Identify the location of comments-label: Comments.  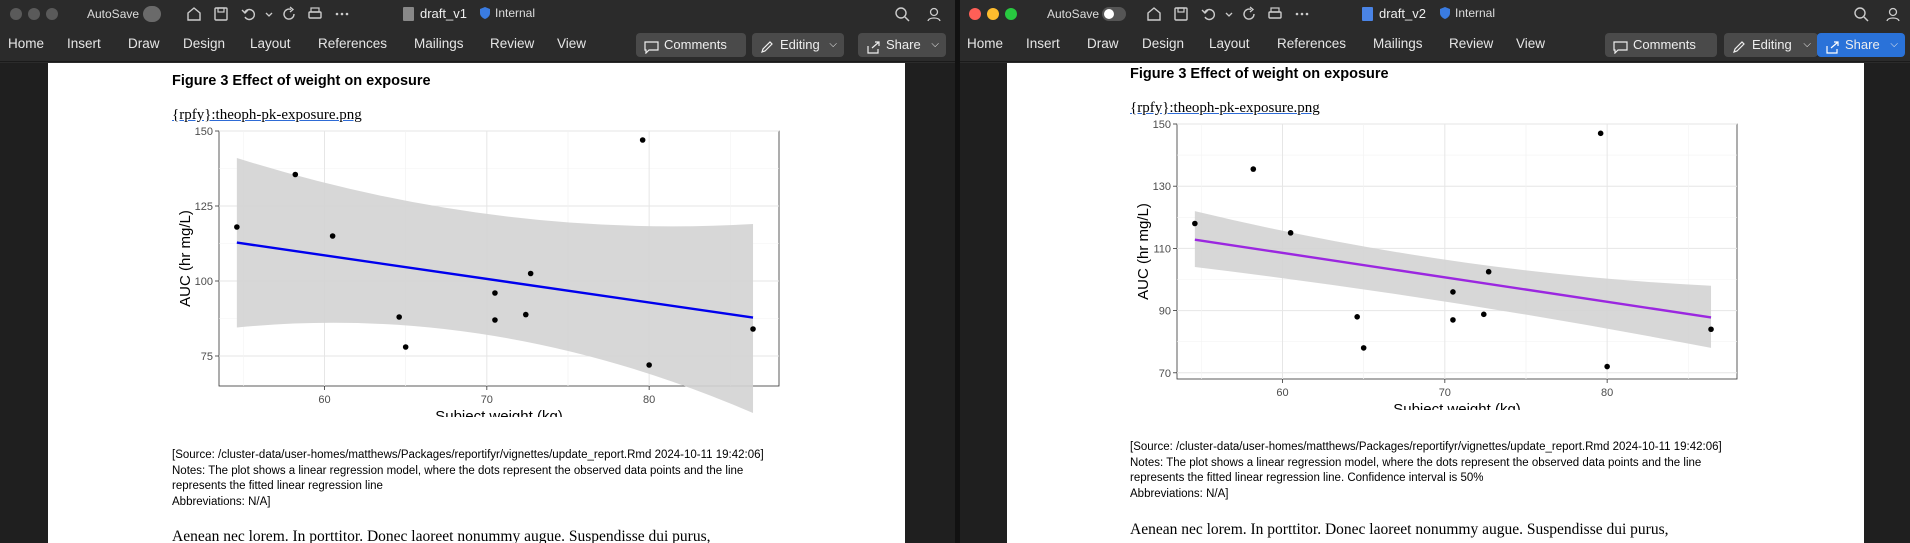
(1664, 44).